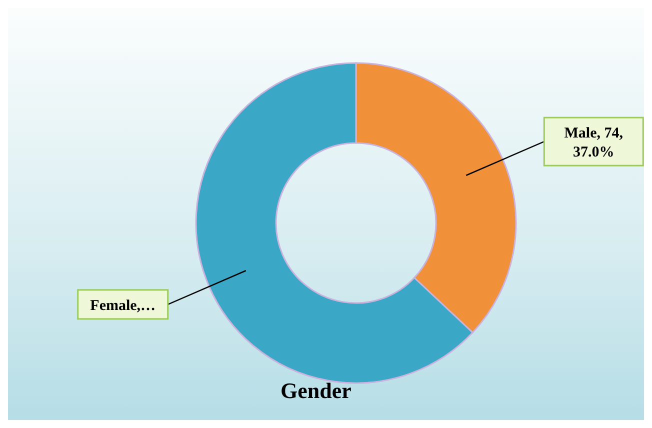 The image size is (652, 428). Describe the element at coordinates (316, 391) in the screenshot. I see `text: Gender` at that location.